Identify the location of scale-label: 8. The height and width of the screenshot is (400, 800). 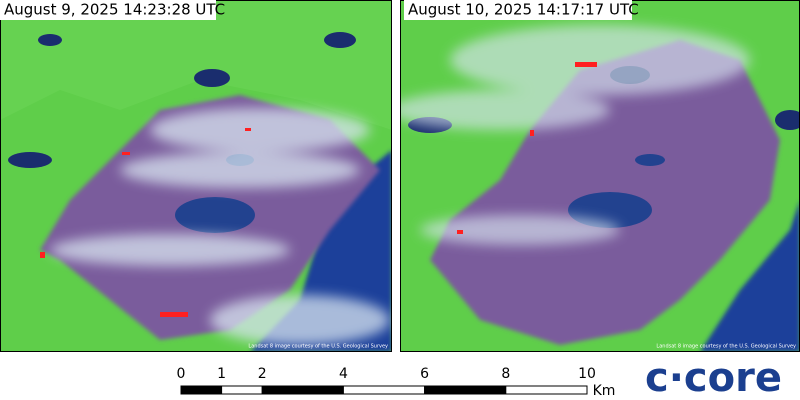
(505, 374).